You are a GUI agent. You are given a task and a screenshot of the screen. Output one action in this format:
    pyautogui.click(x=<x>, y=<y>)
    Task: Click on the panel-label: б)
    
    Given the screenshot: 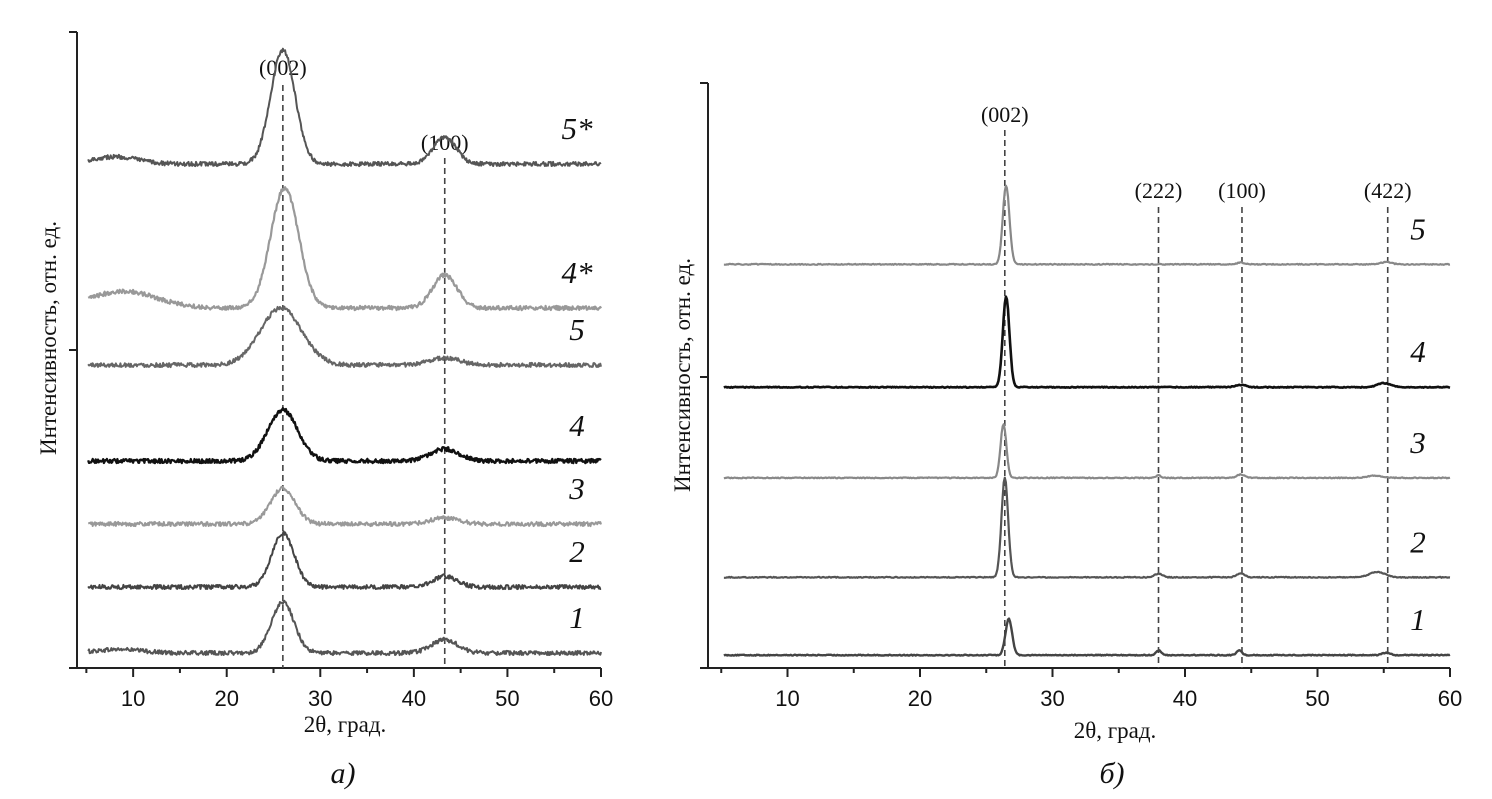 What is the action you would take?
    pyautogui.click(x=1111, y=773)
    